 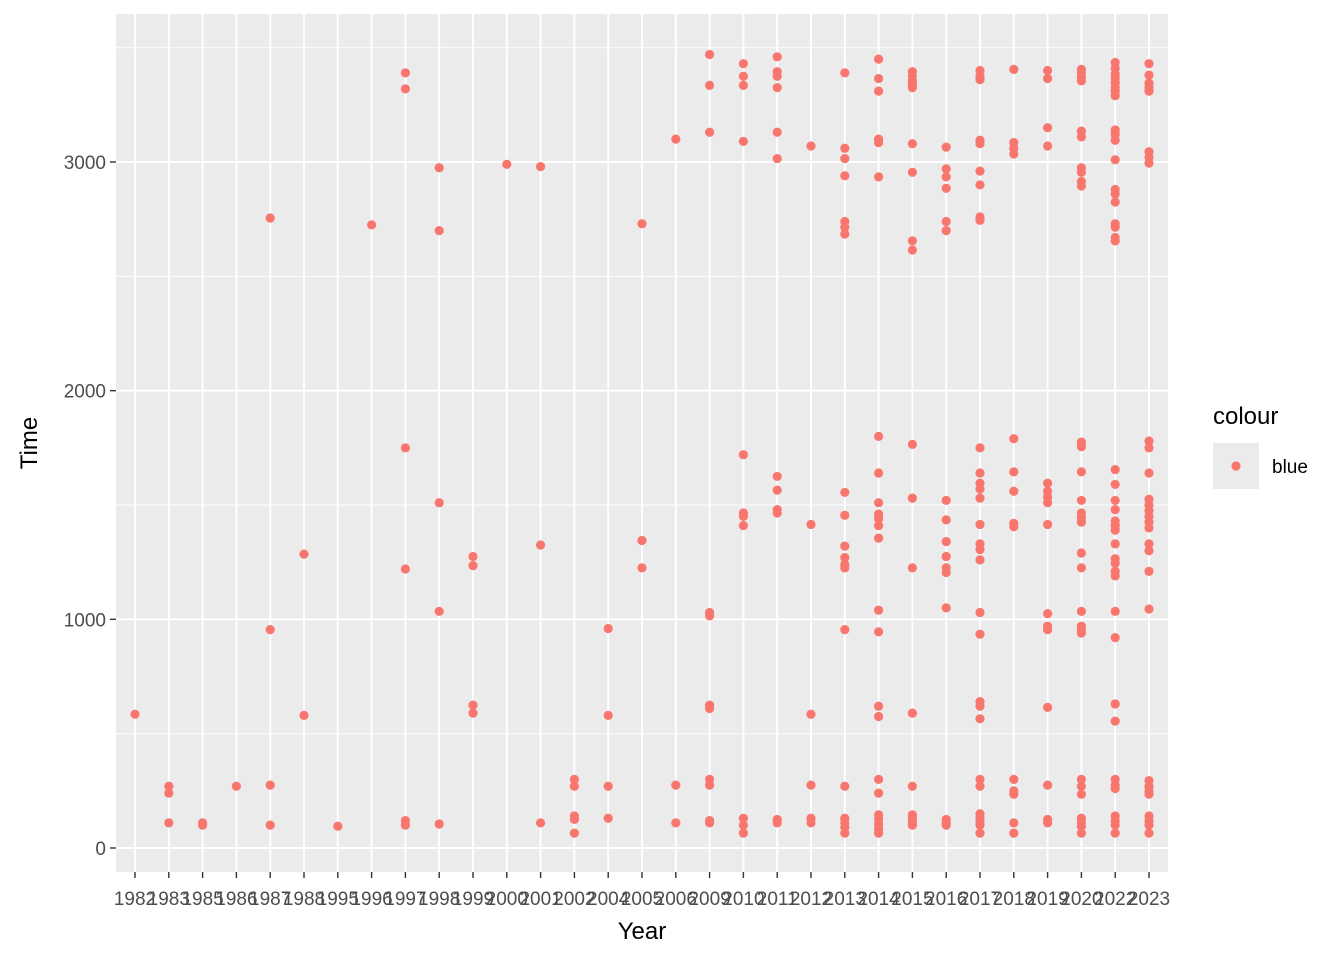 What do you see at coordinates (709, 899) in the screenshot?
I see `x-tick-label: 2009` at bounding box center [709, 899].